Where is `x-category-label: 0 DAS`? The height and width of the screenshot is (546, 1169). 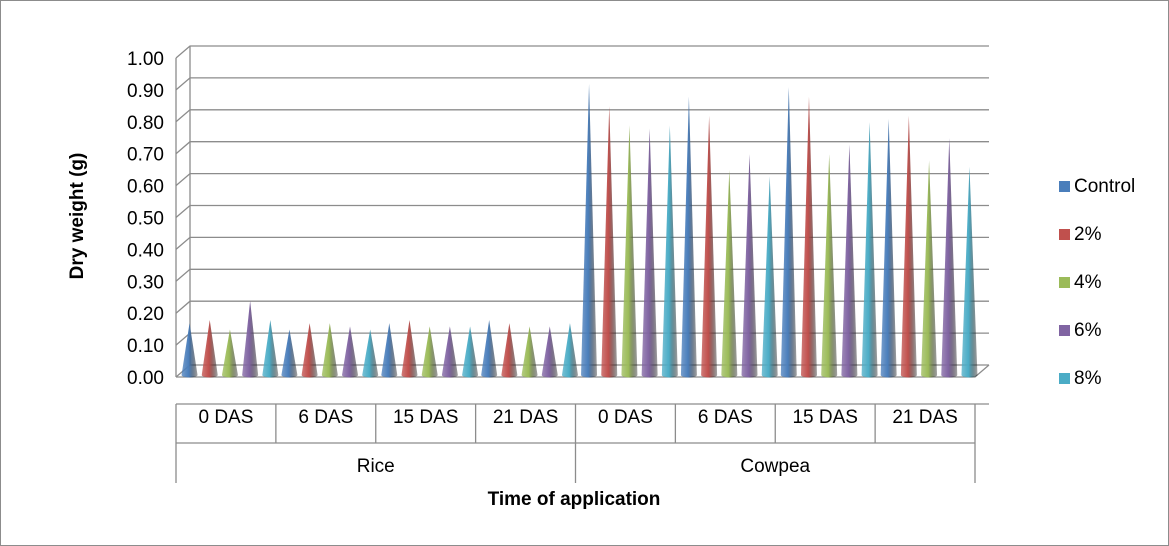 x-category-label: 0 DAS is located at coordinates (625, 417).